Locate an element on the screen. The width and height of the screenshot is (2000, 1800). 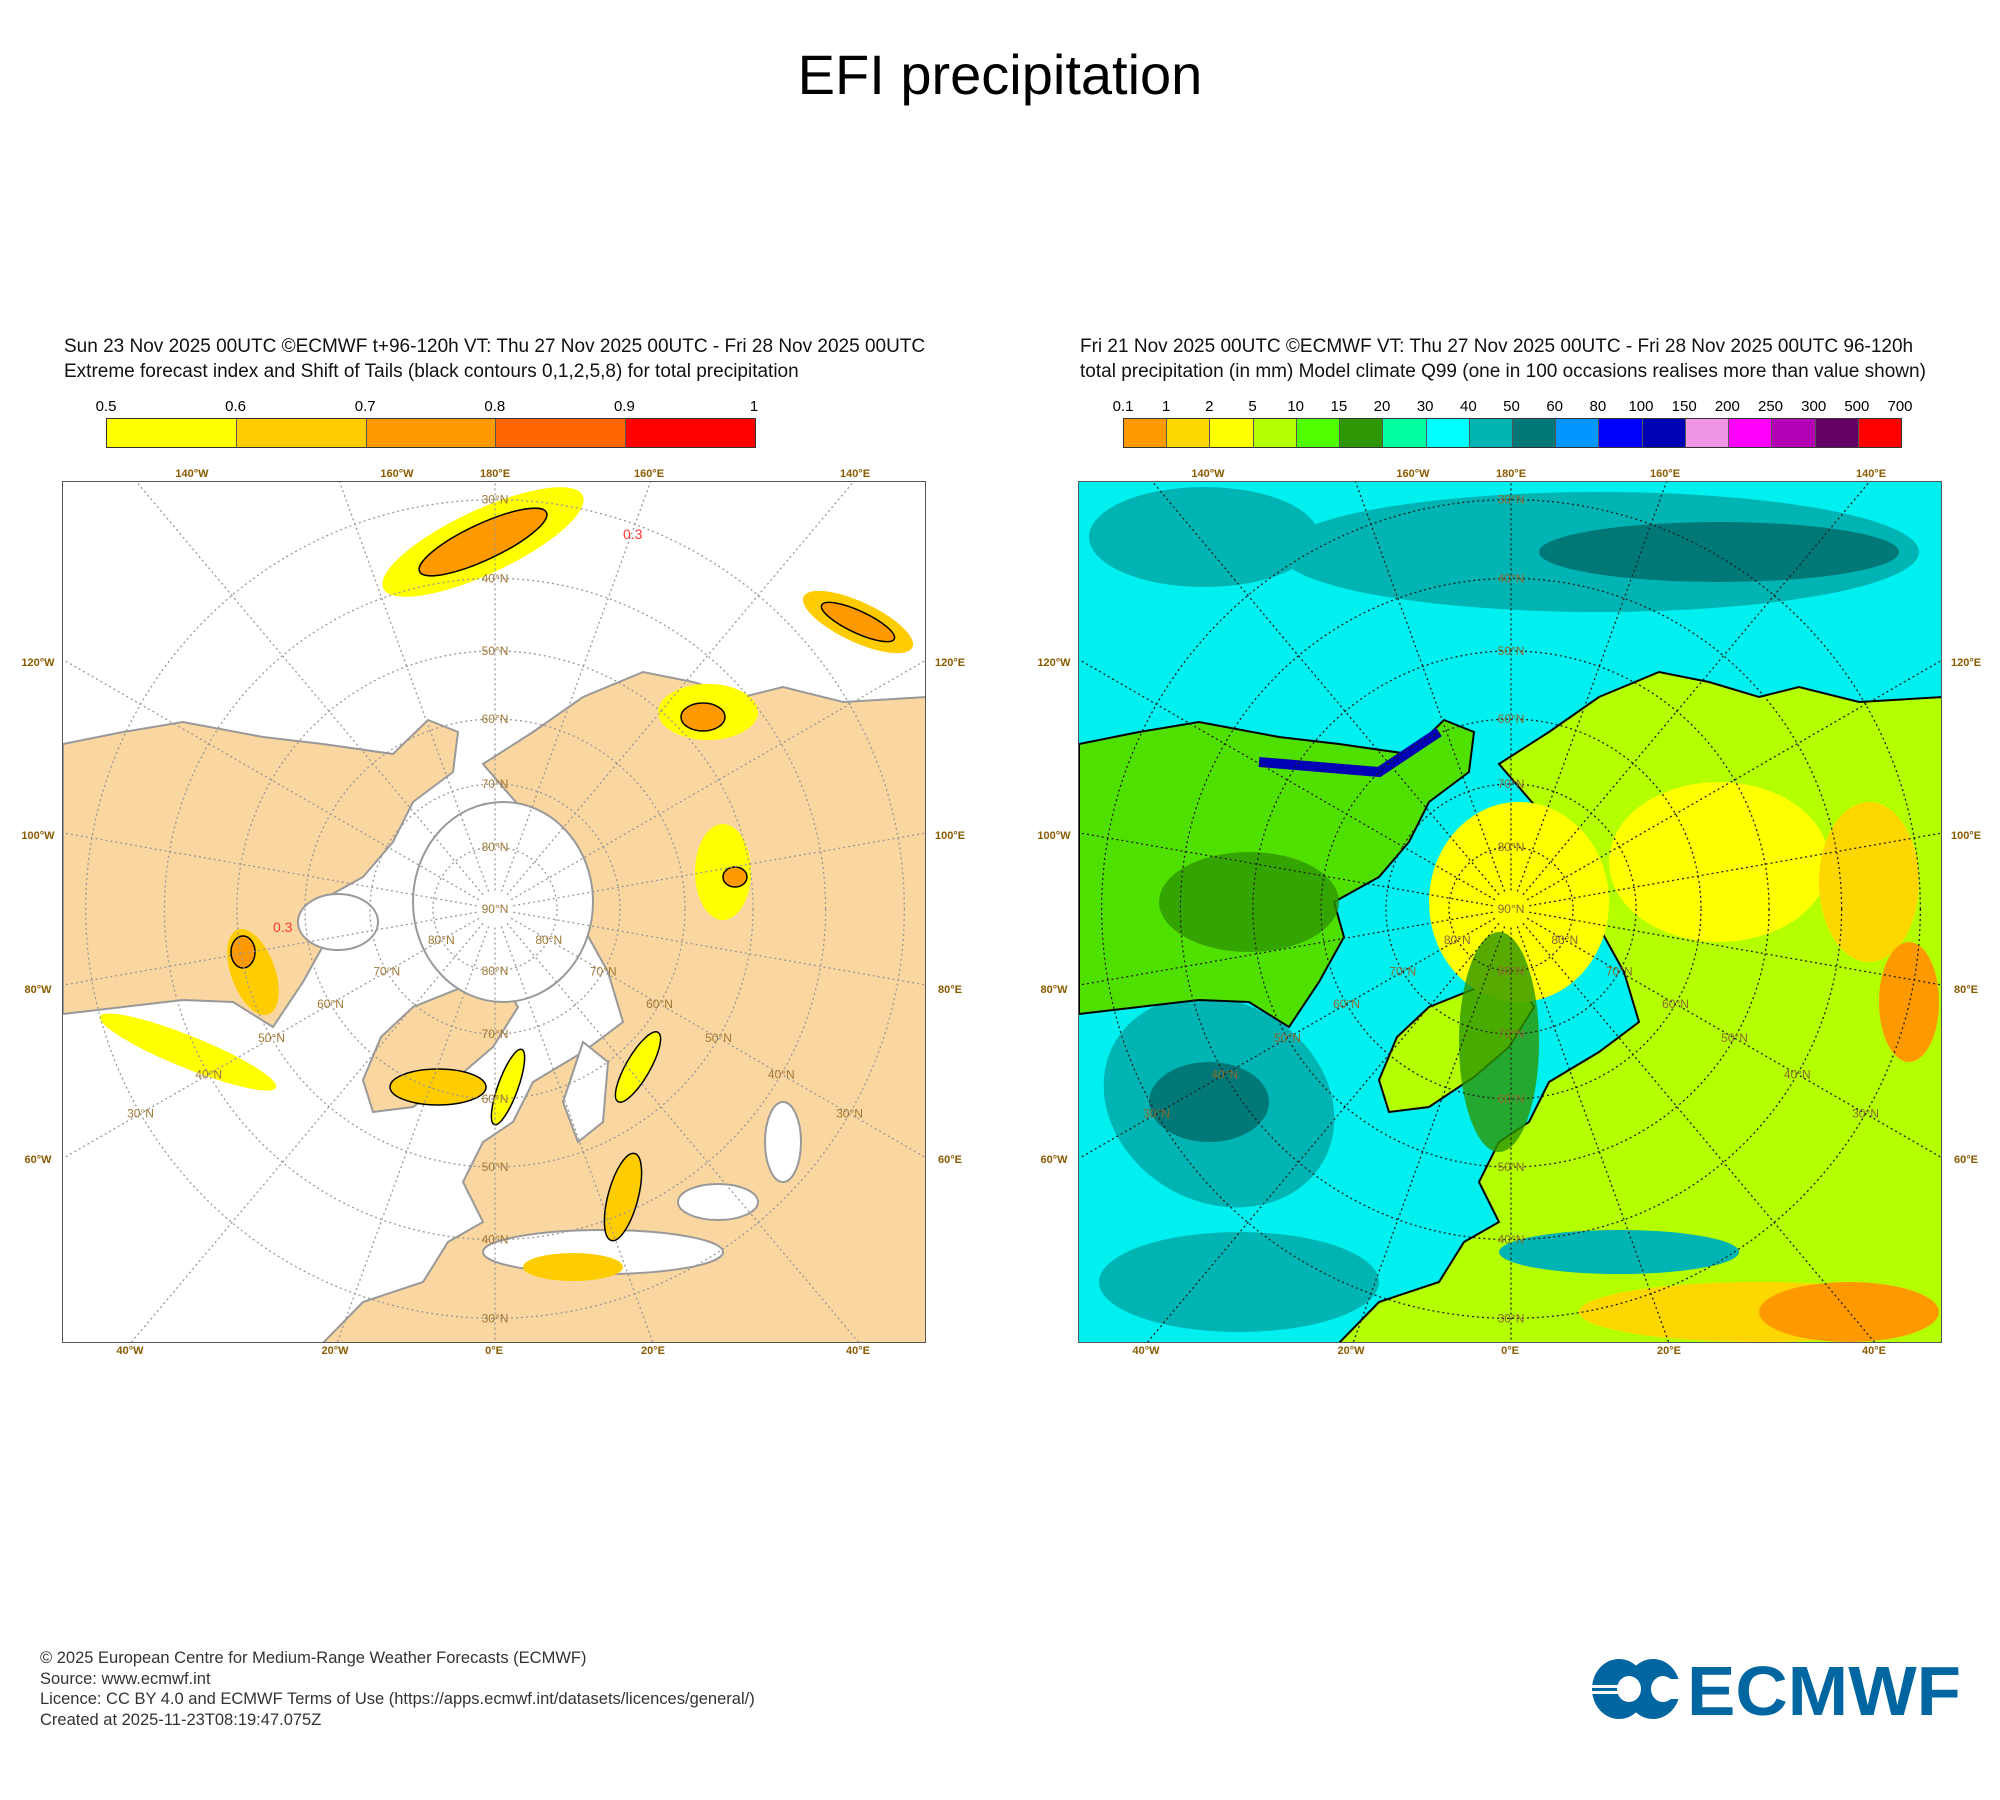
left-colorbar-labels: 0.5 0.6 0.7 0.8 0.9 1 is located at coordinates (427, 407).